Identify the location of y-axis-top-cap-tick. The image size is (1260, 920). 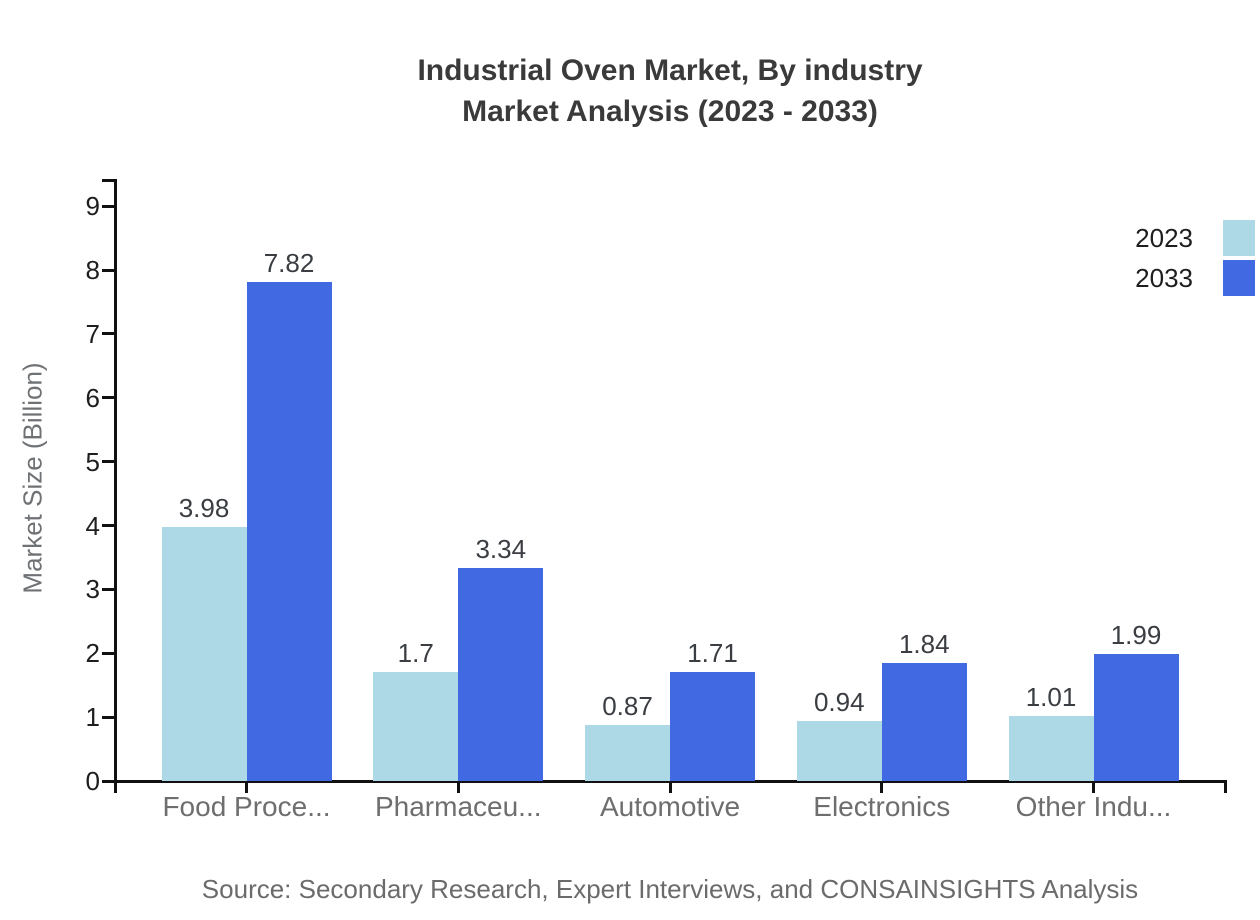
(108, 180).